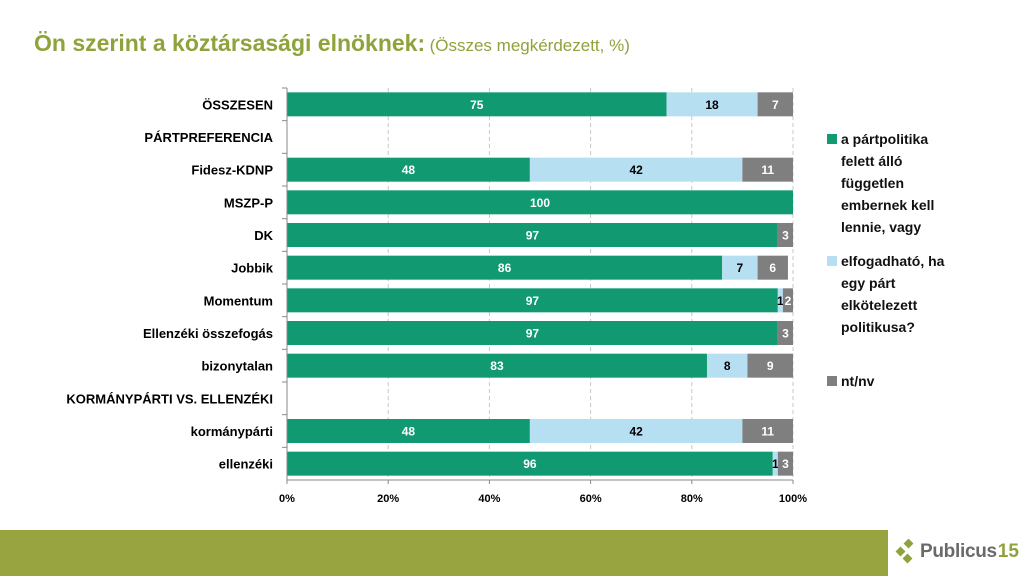 Image resolution: width=1024 pixels, height=576 pixels. What do you see at coordinates (878, 327) in the screenshot?
I see `legend-text: politikusa?` at bounding box center [878, 327].